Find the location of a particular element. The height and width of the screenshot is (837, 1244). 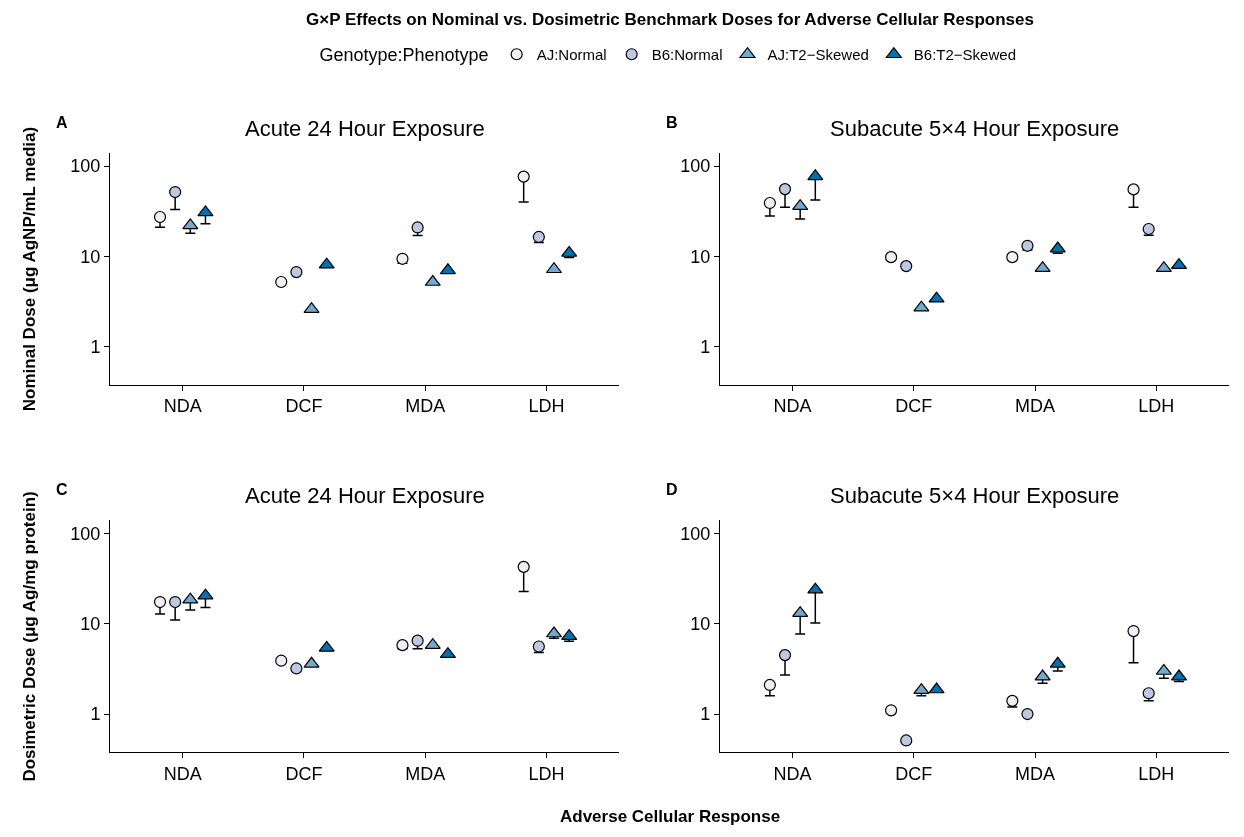

legend-label: B6:Normal is located at coordinates (687, 55).